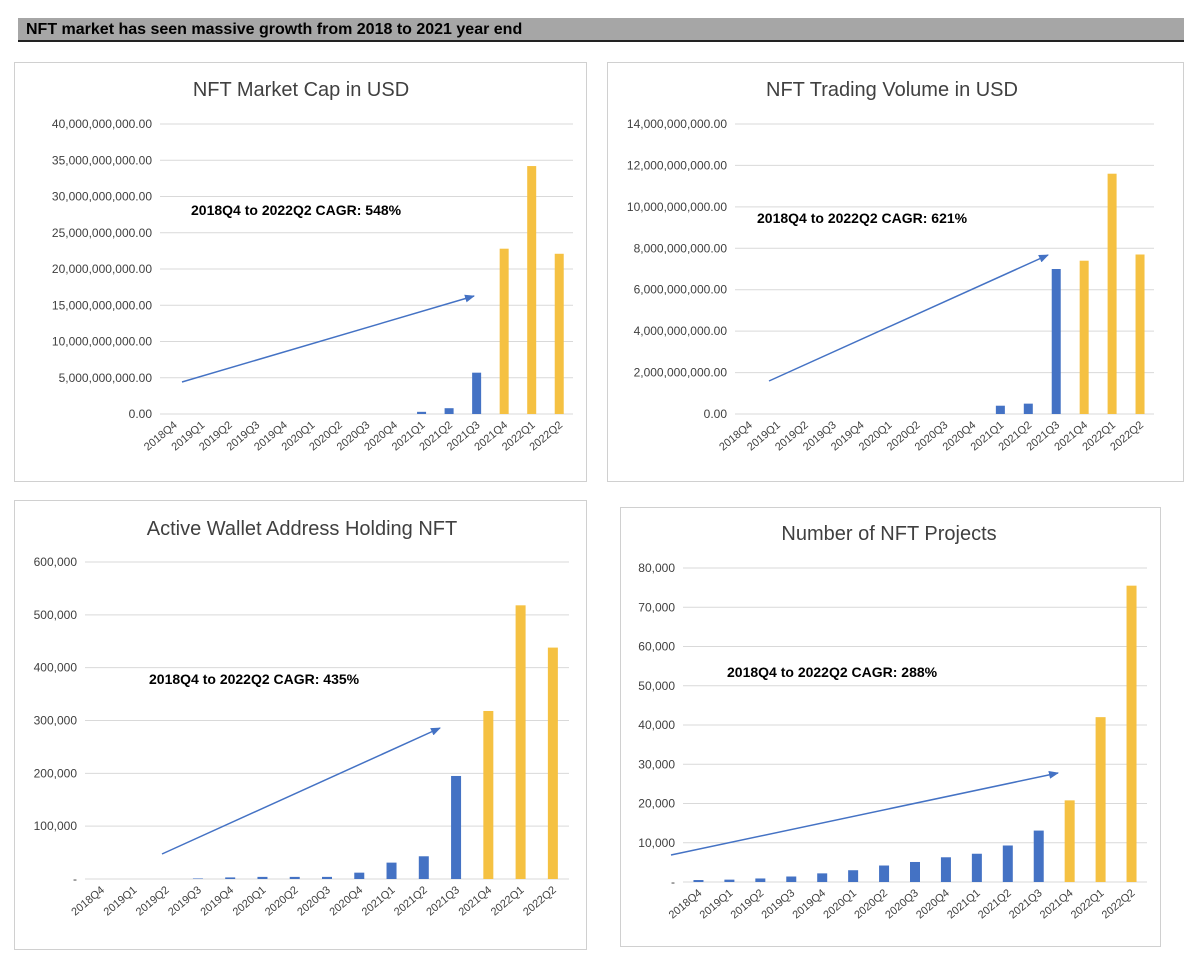  What do you see at coordinates (540, 901) in the screenshot?
I see `x-tick-label: 2022Q2` at bounding box center [540, 901].